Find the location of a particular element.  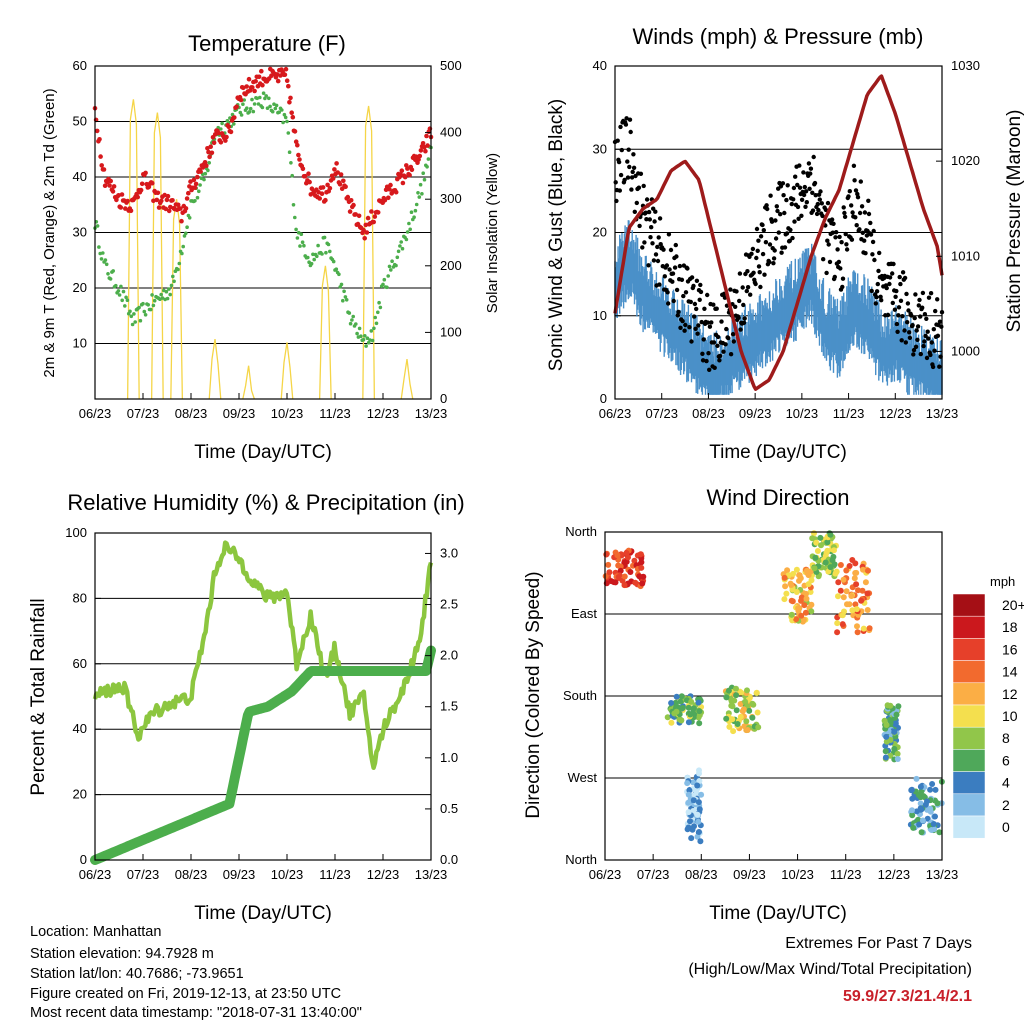

wind-direction-xtick-label: 09/23 is located at coordinates (749, 874).